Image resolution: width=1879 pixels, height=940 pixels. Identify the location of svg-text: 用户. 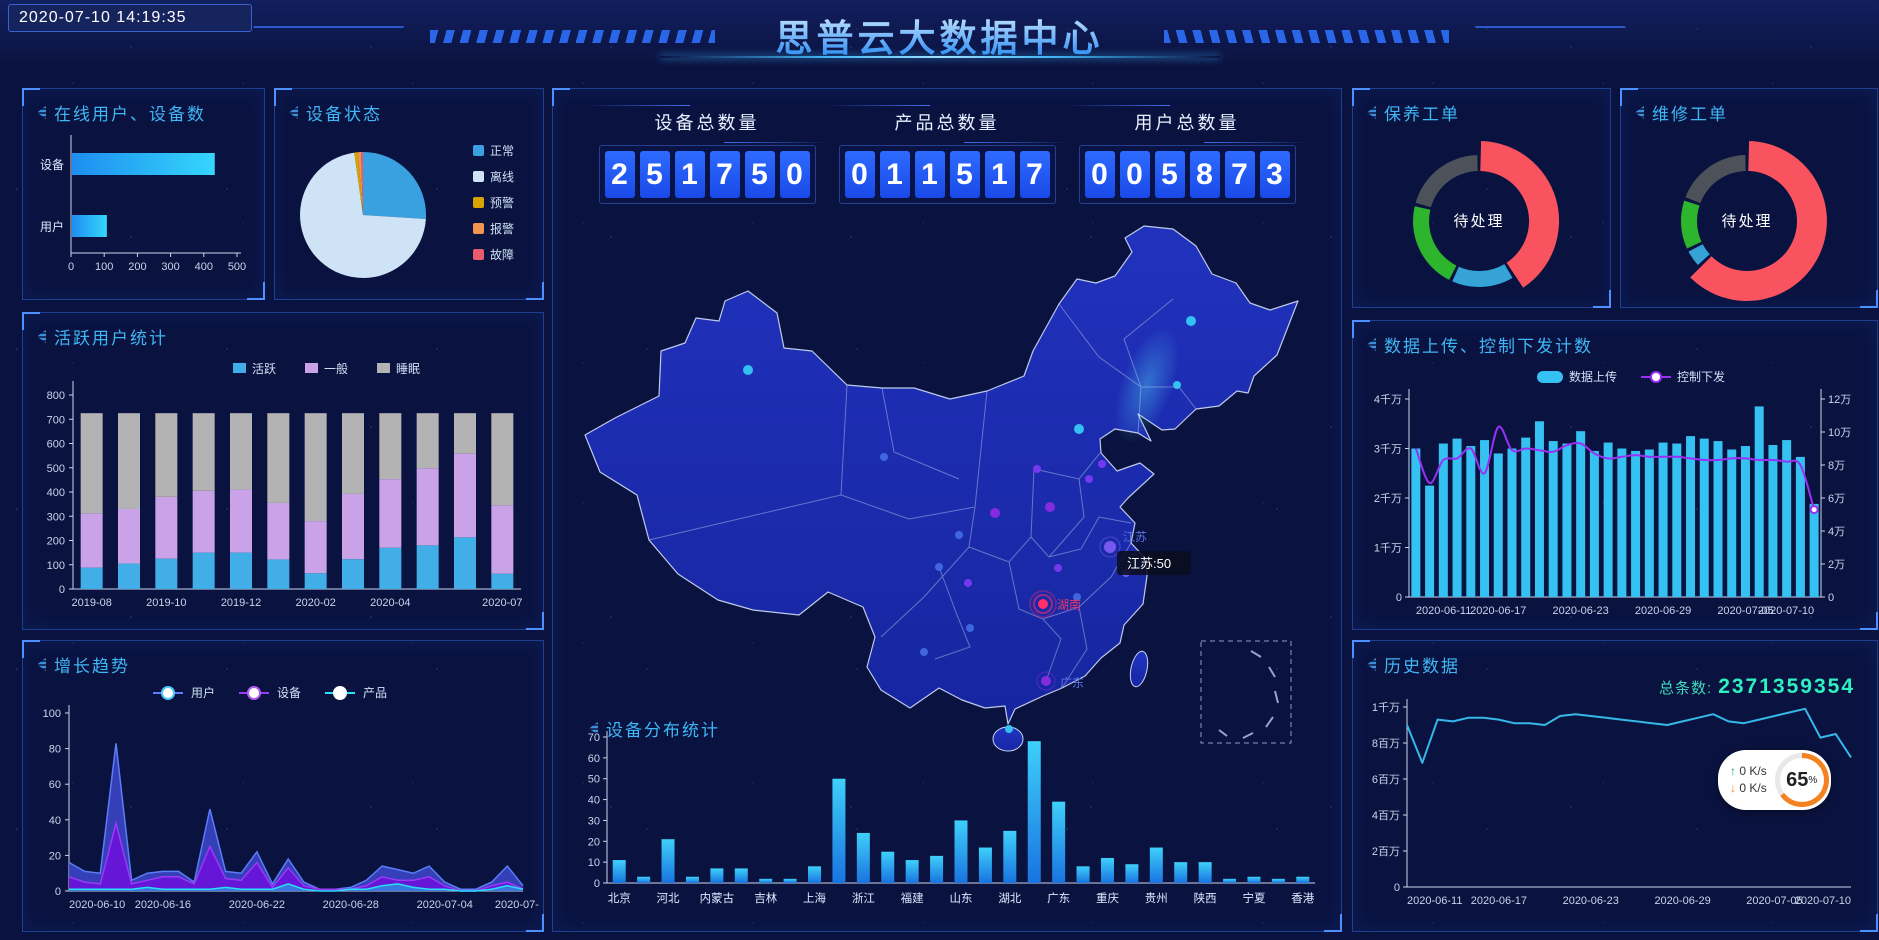
(203, 692).